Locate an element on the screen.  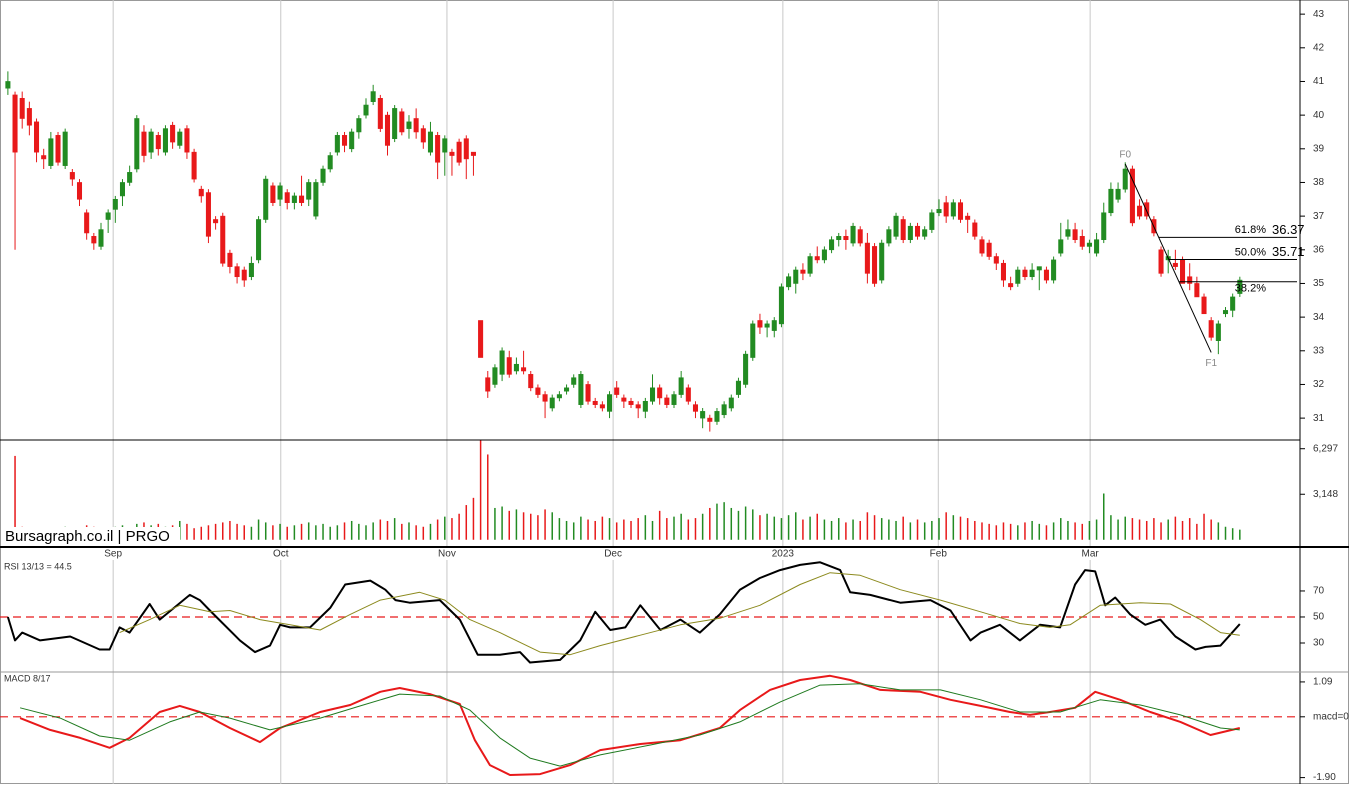
y-tick-label: 50 is located at coordinates (1319, 617).